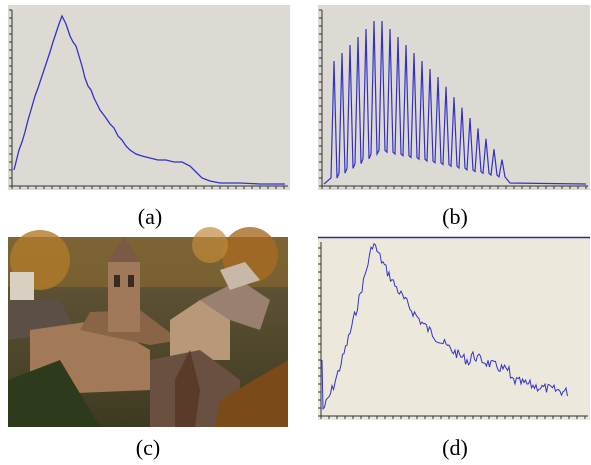  What do you see at coordinates (148, 447) in the screenshot?
I see `caption: (c)` at bounding box center [148, 447].